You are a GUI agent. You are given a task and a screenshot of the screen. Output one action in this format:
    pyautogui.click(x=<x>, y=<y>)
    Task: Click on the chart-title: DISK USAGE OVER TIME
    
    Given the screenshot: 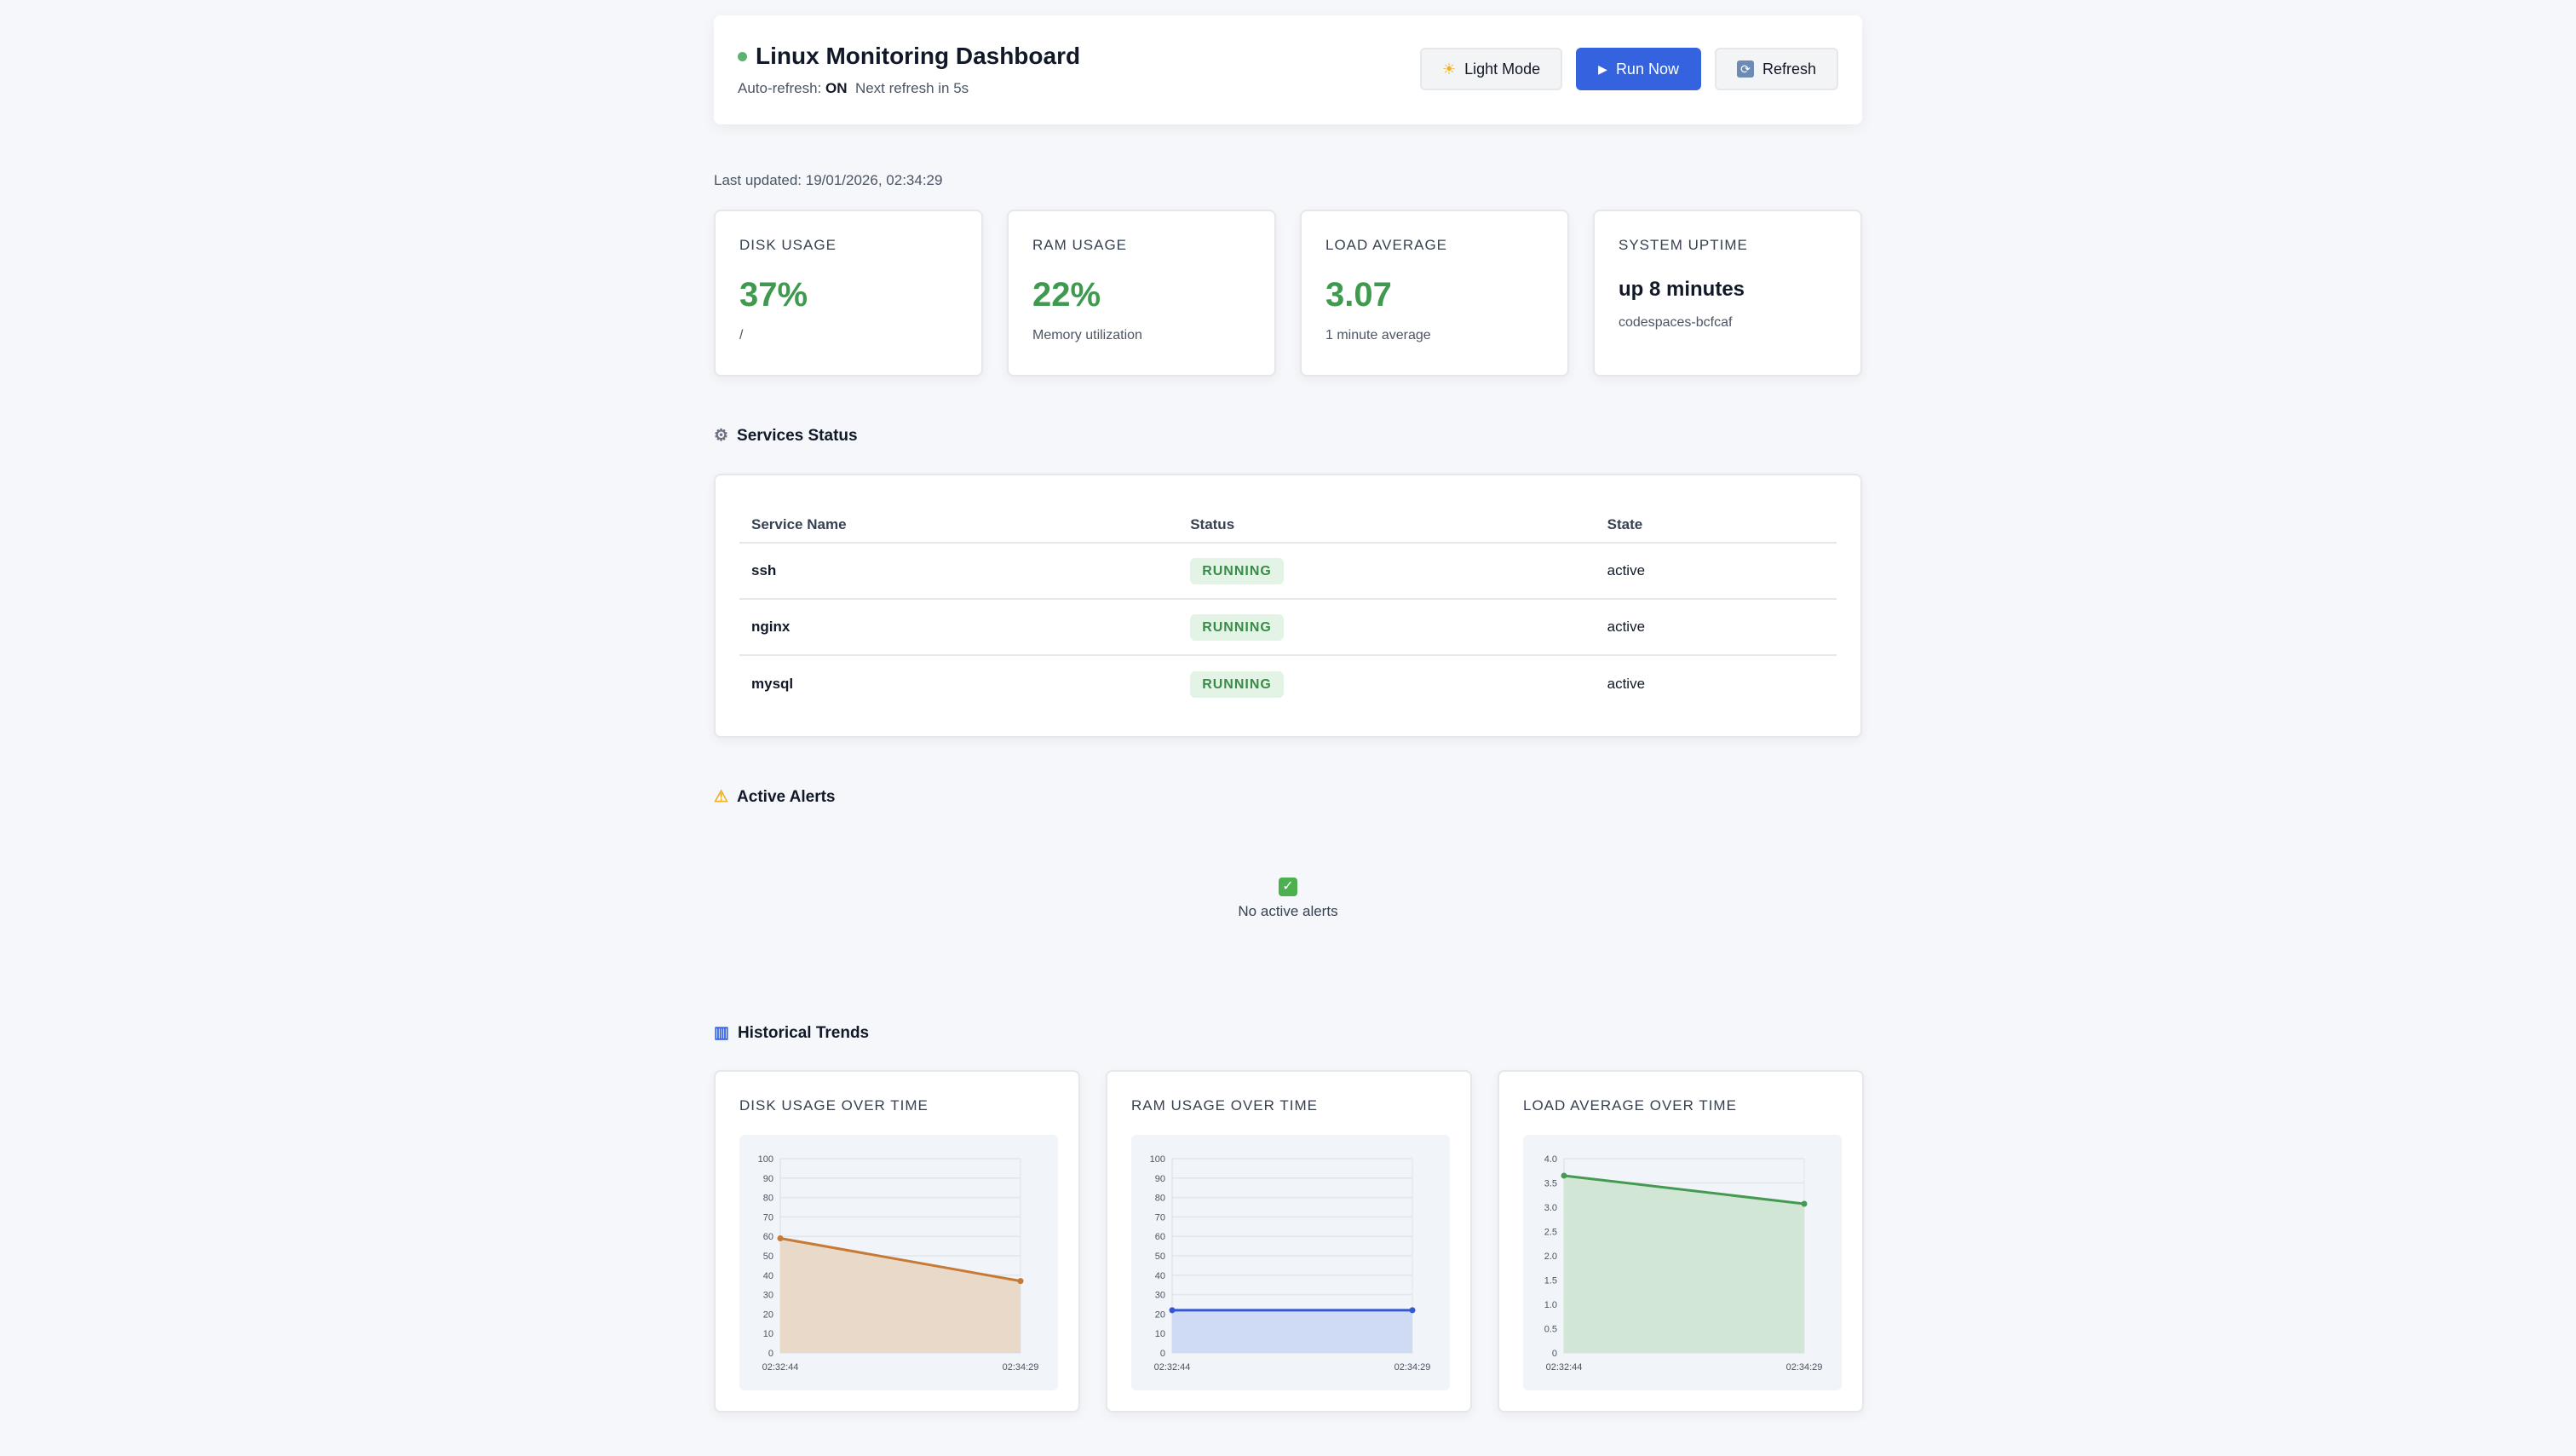 What is the action you would take?
    pyautogui.click(x=834, y=1105)
    